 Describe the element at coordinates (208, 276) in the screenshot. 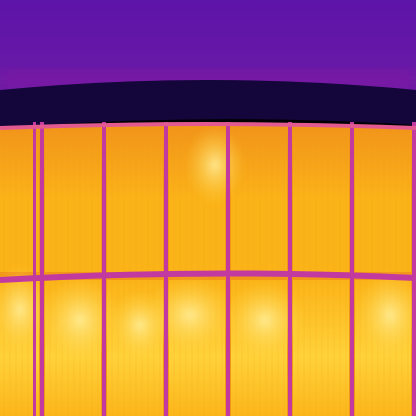

I see `panel-frame-mid-rail` at that location.